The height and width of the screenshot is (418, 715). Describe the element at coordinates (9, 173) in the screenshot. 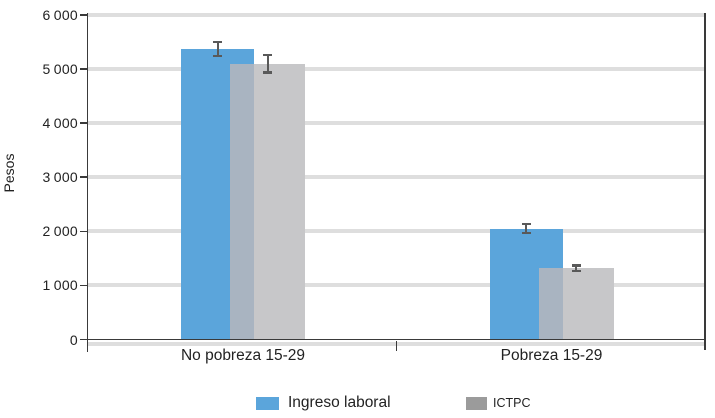

I see `y-axis-title: Pesos` at that location.